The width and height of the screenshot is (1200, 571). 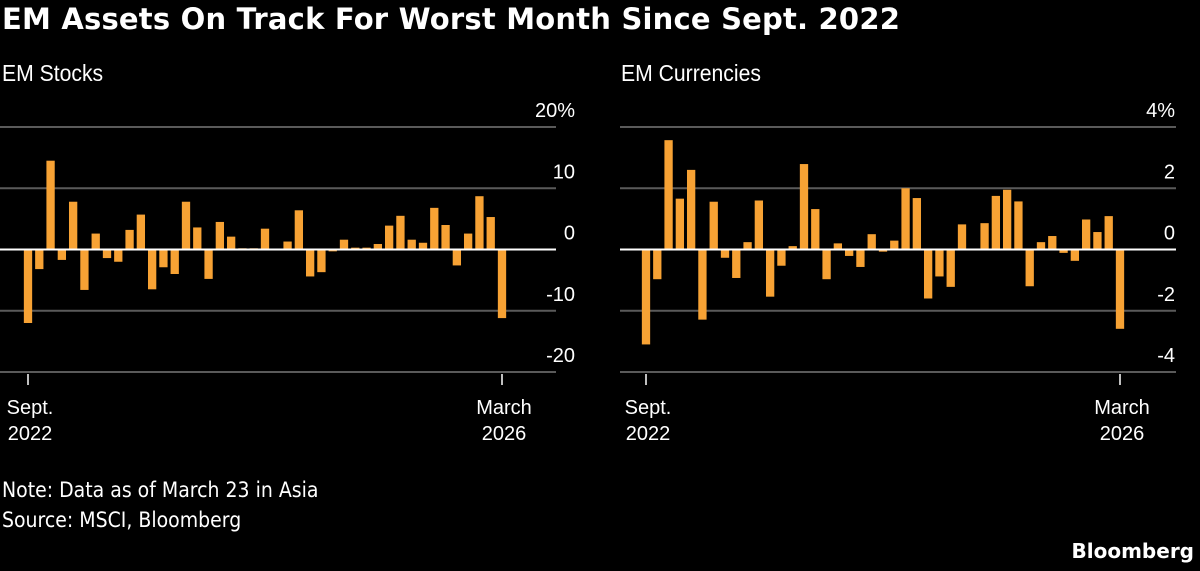 What do you see at coordinates (122, 520) in the screenshot?
I see `source-text: Source: MSCI, Bloomberg` at bounding box center [122, 520].